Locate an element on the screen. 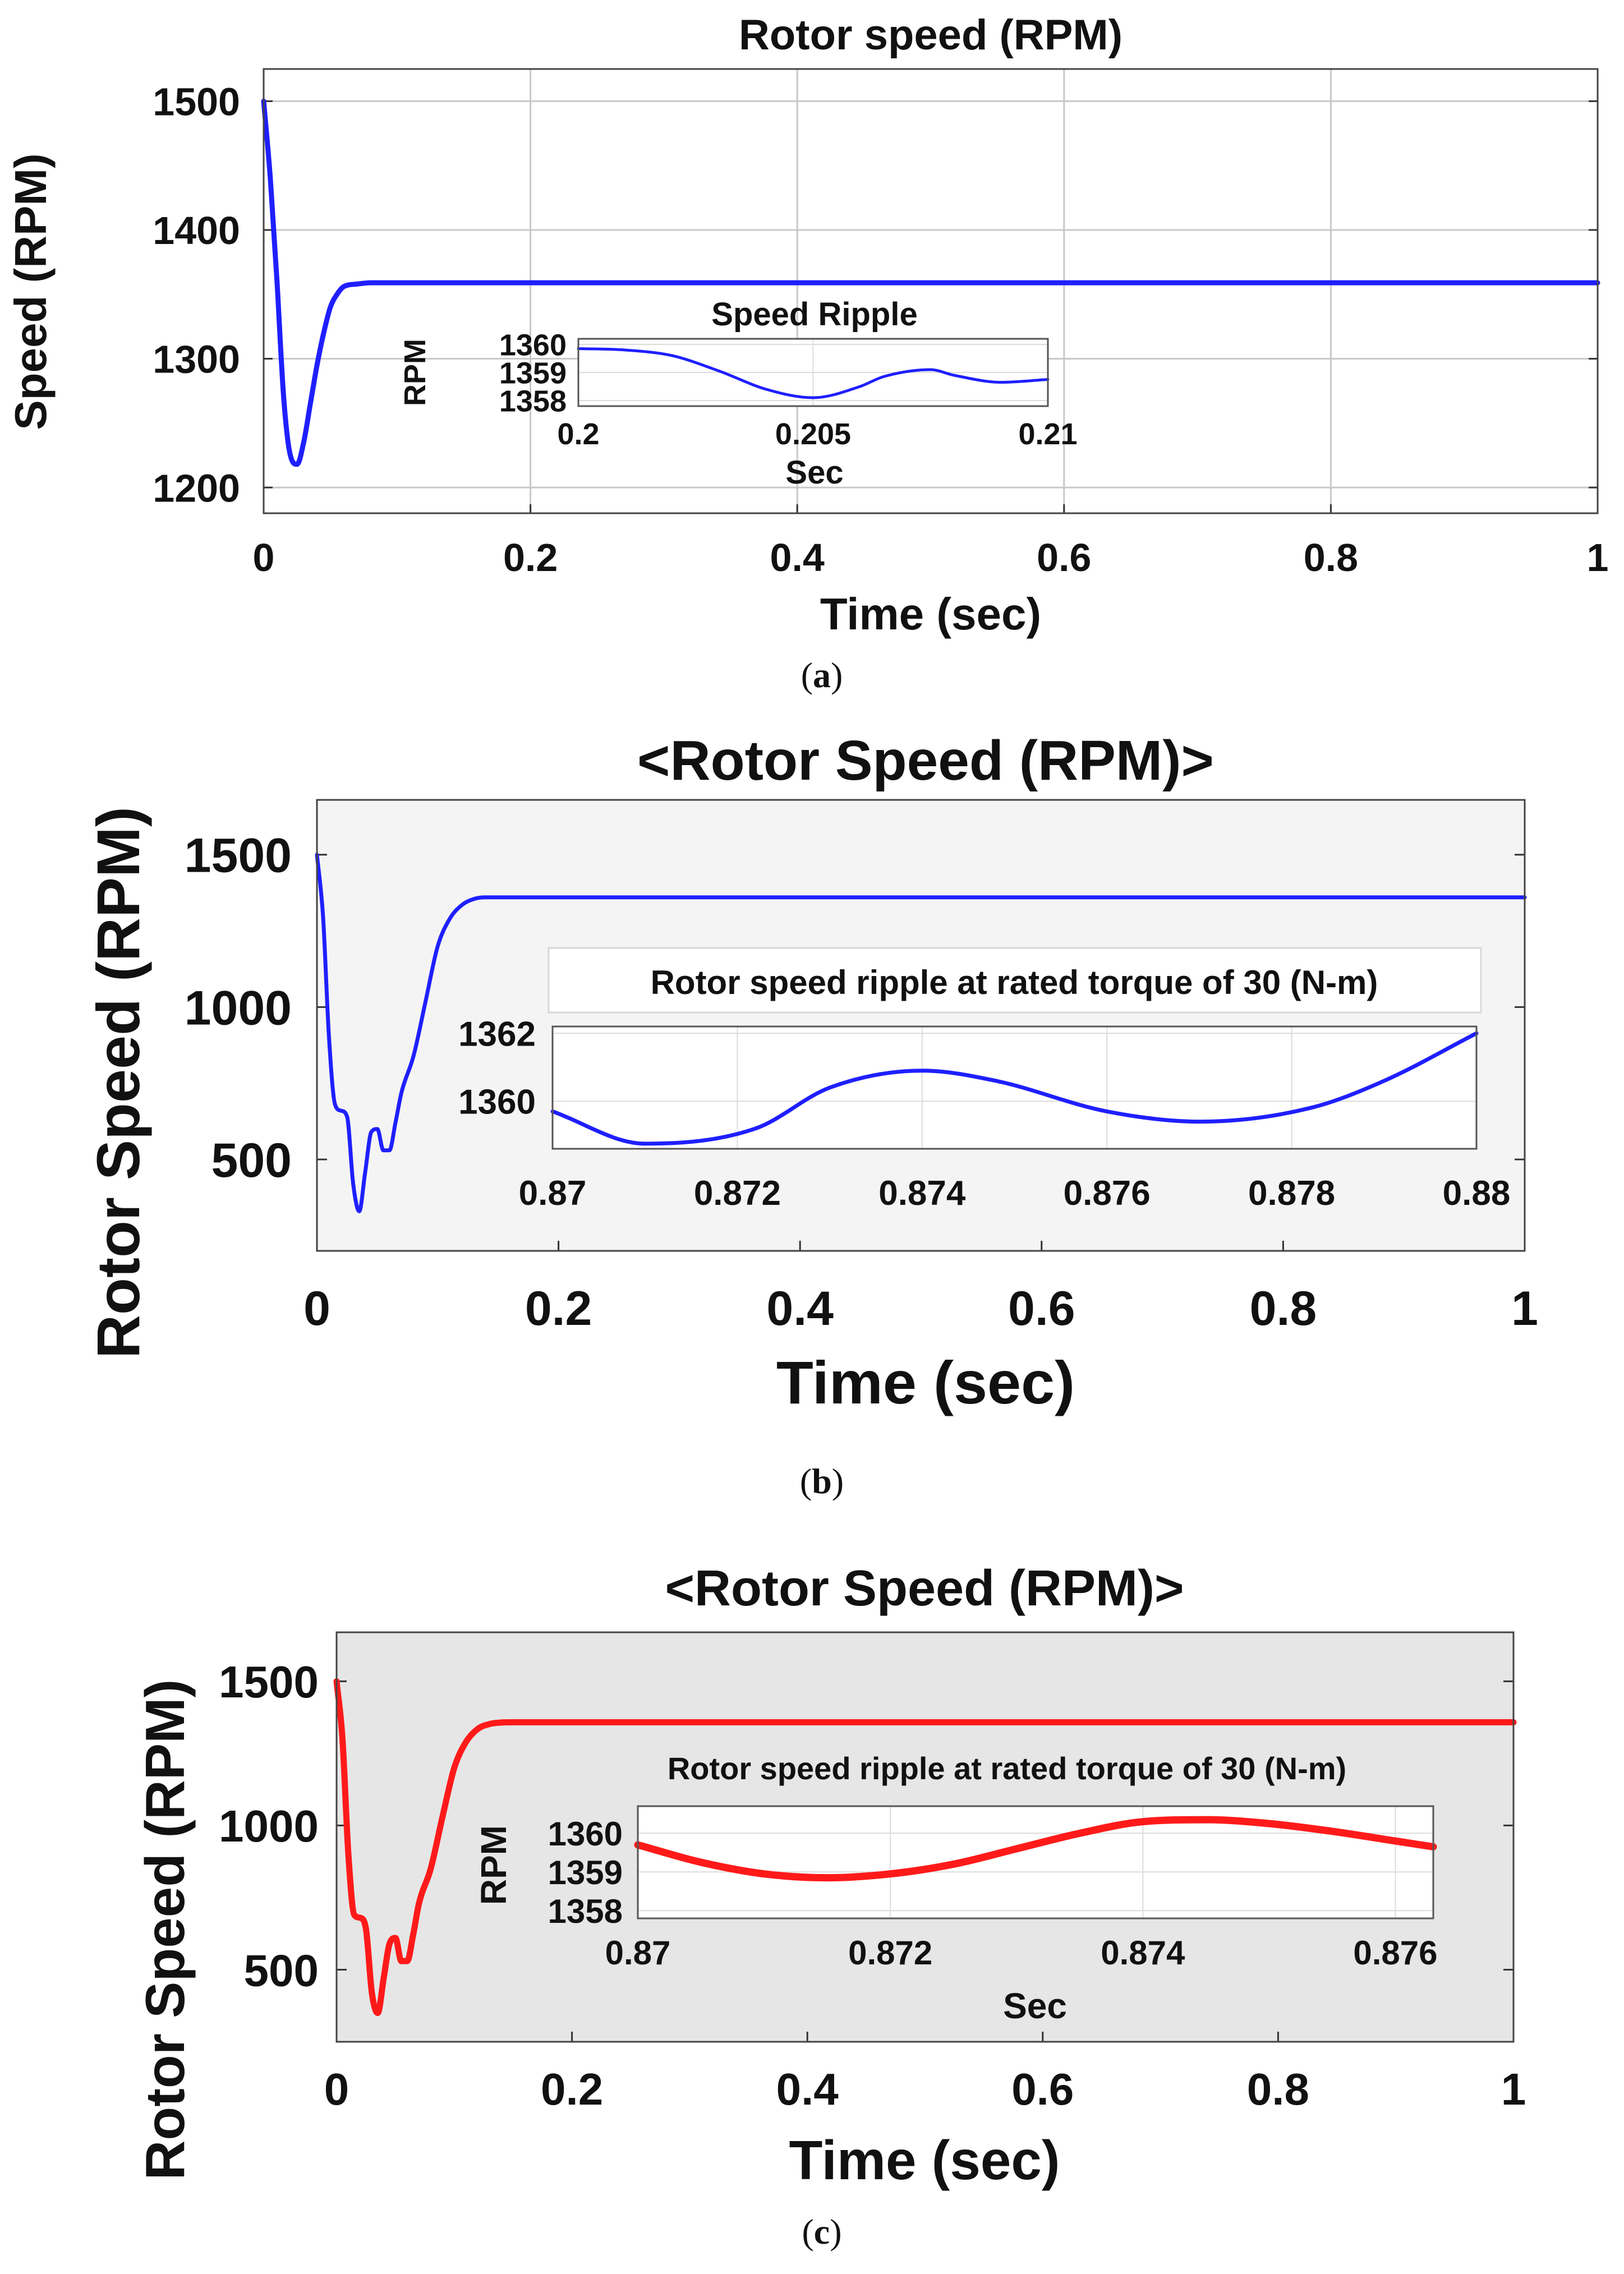 The image size is (1624, 2274). inset-x-tick-label: 0.21 is located at coordinates (1047, 434).